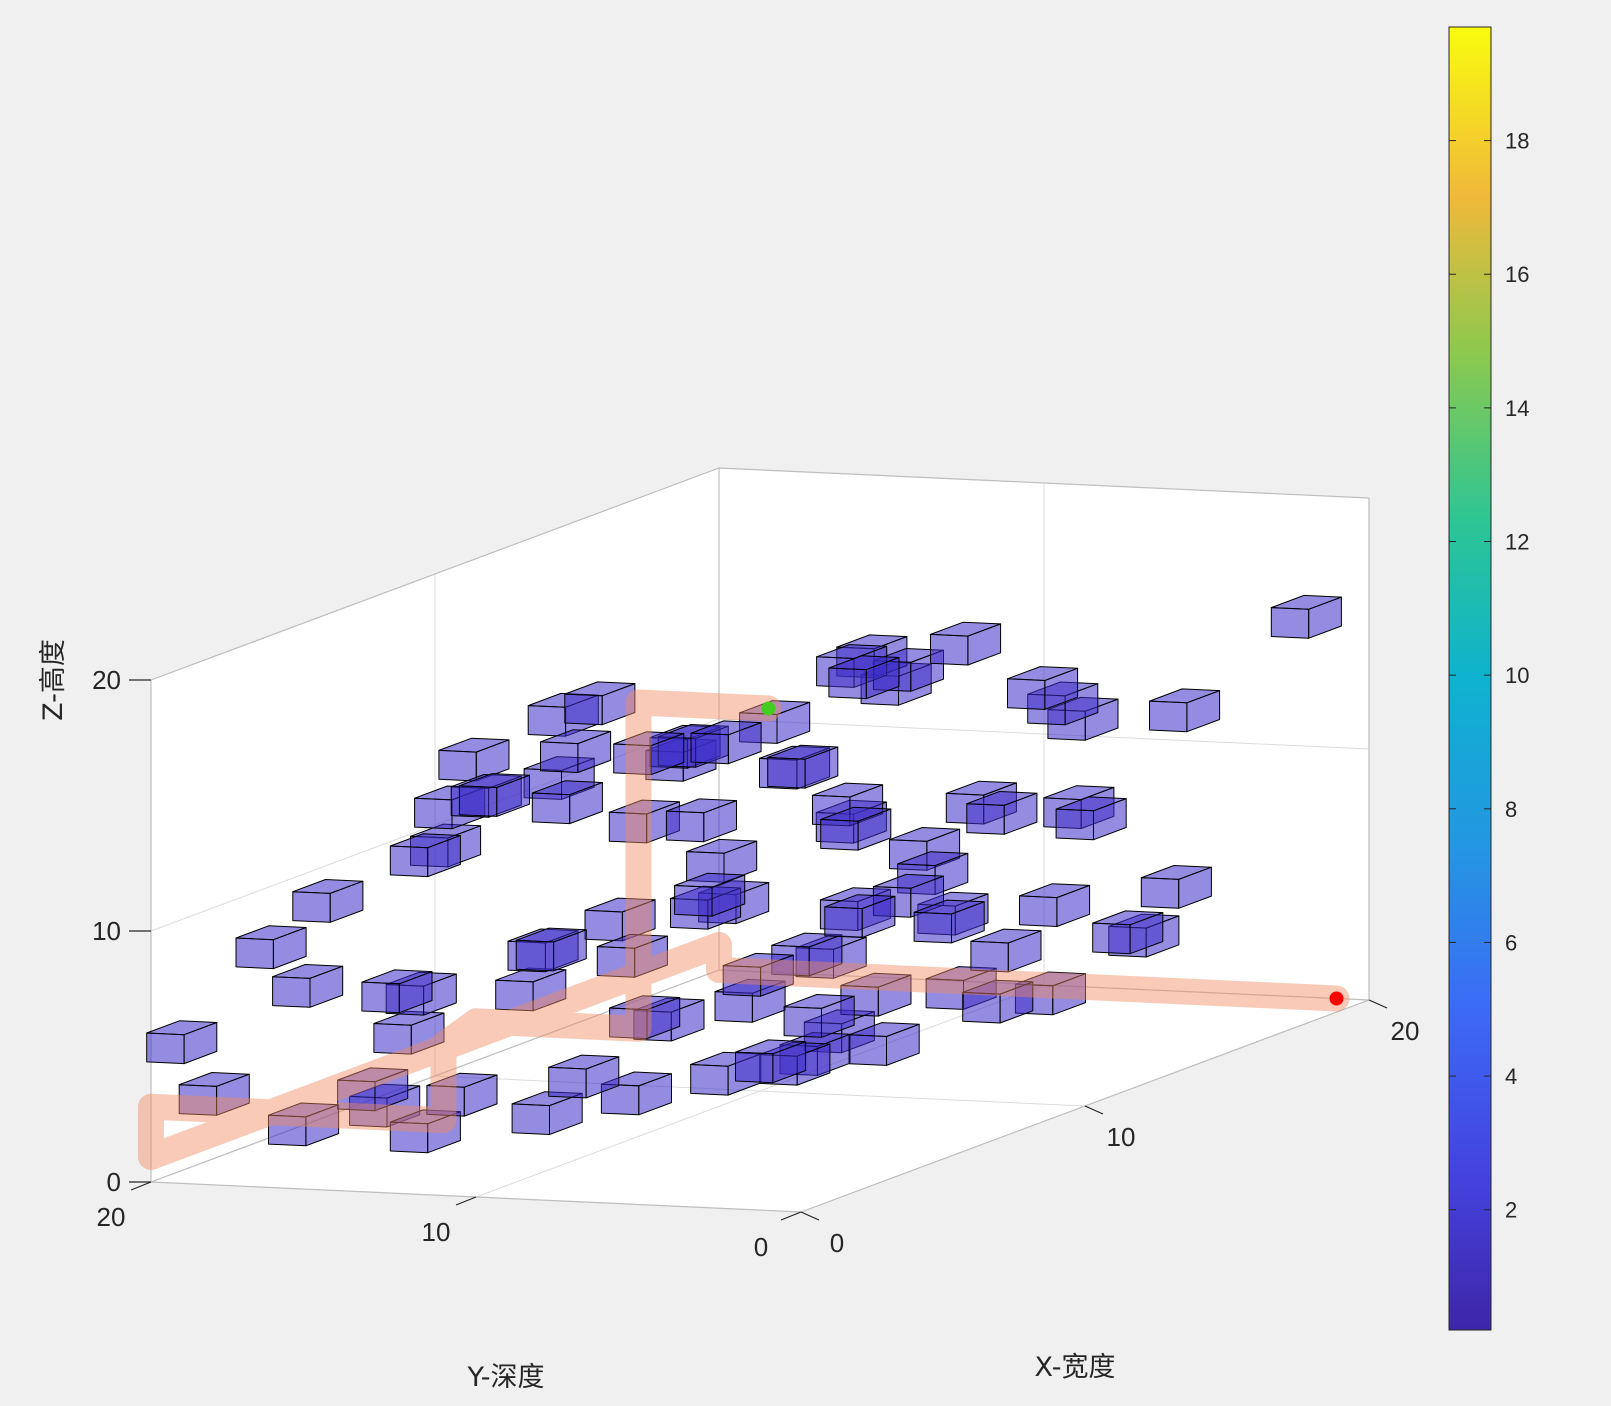 This screenshot has width=1611, height=1406. Describe the element at coordinates (1121, 1137) in the screenshot. I see `x-tick-label: 10` at that location.